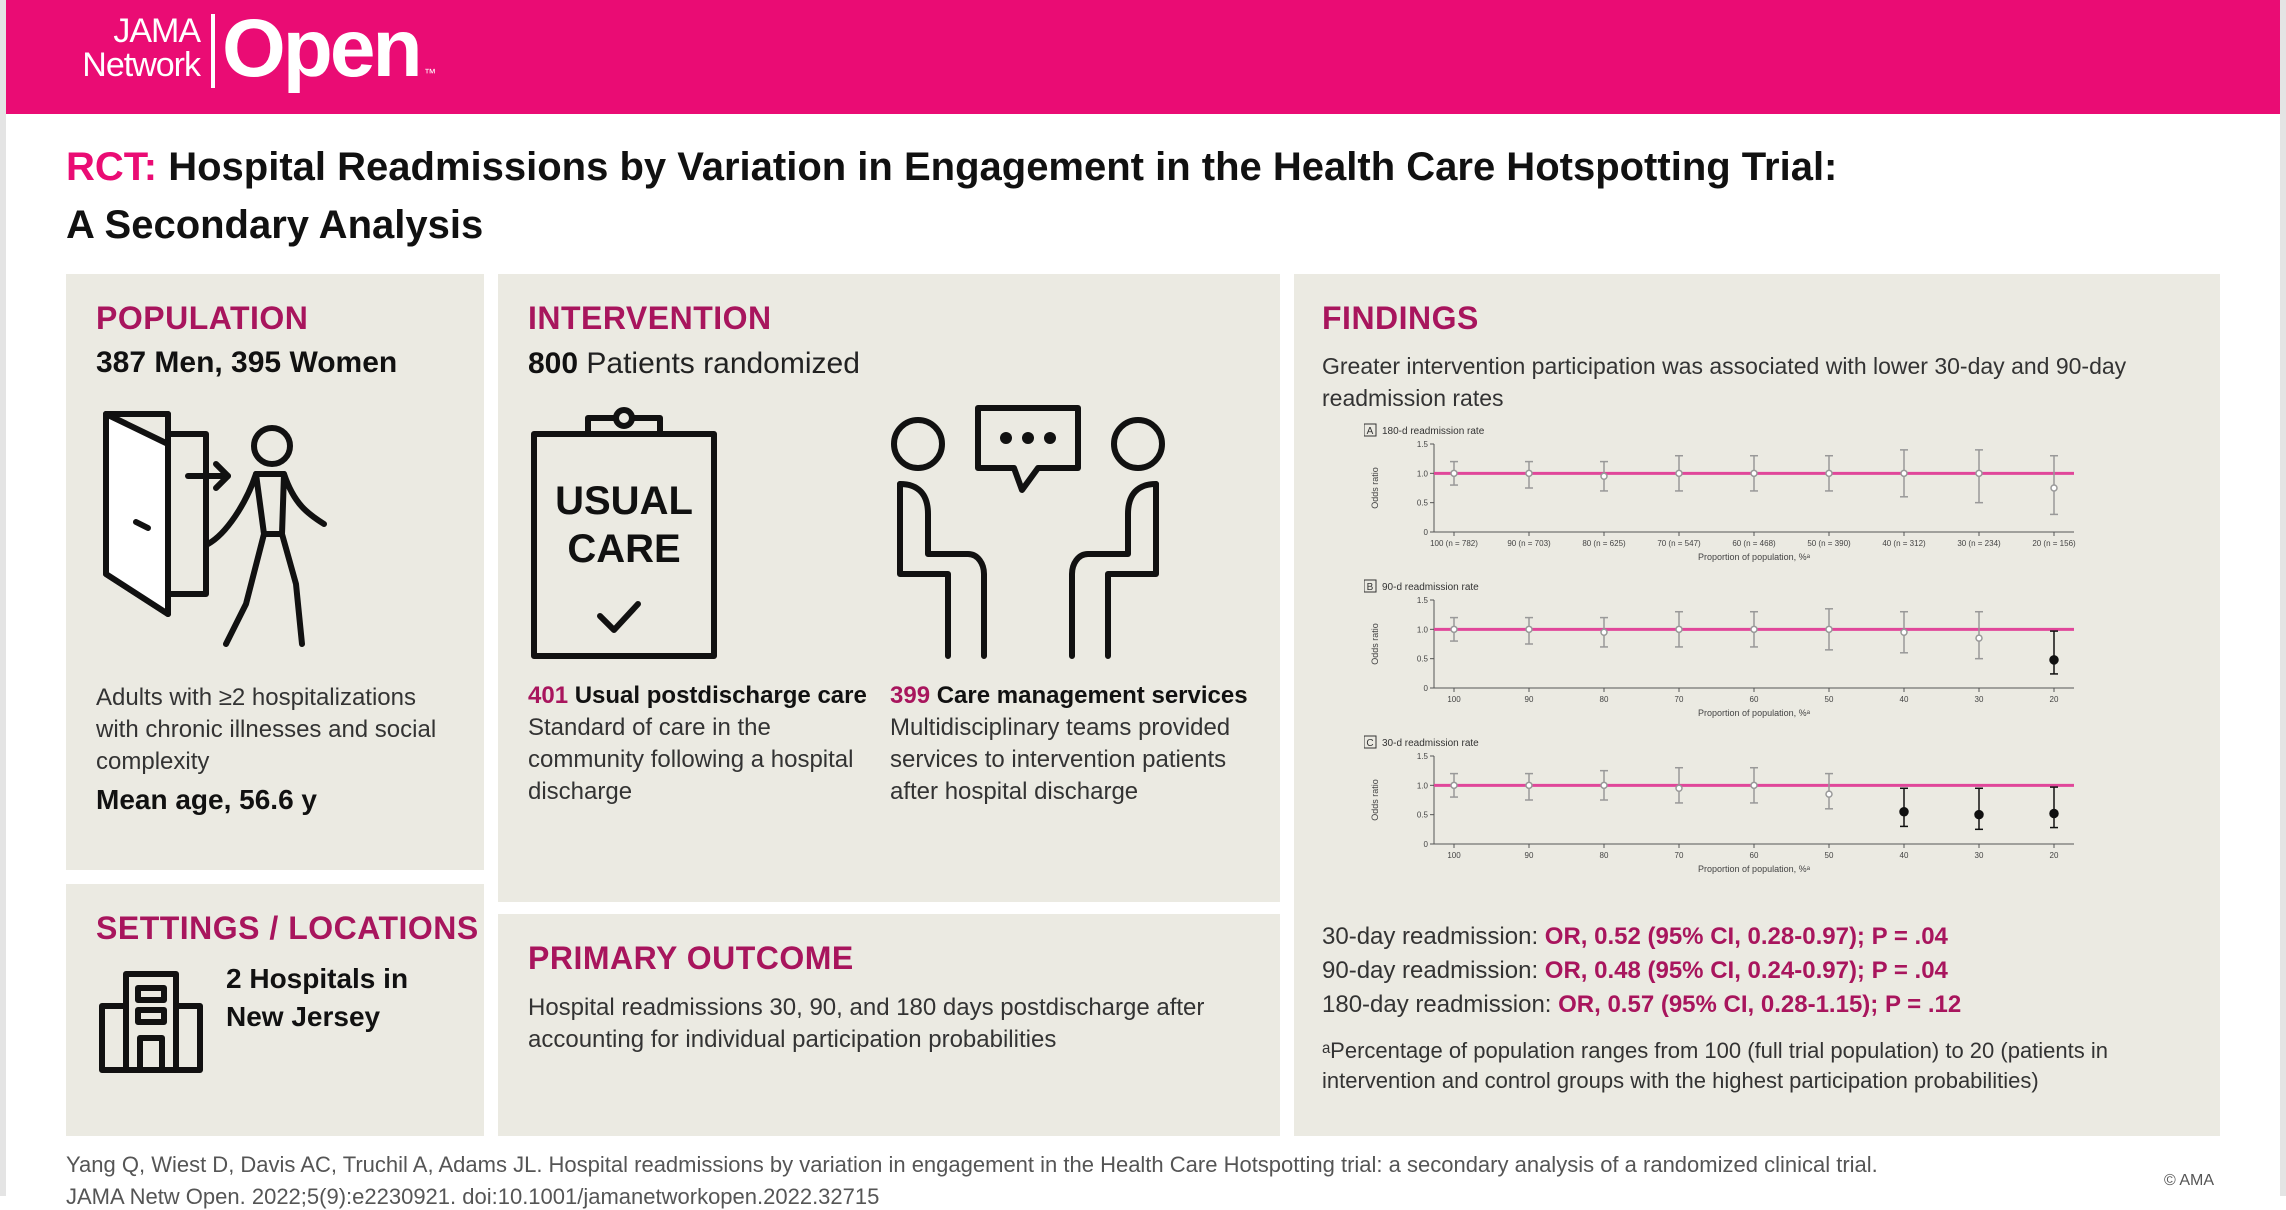 Image resolution: width=2286 pixels, height=1210 pixels. What do you see at coordinates (1746, 936) in the screenshot?
I see `result-30-value: OR, 0.52 (95% CI, 0.28-0.97); P = .04` at bounding box center [1746, 936].